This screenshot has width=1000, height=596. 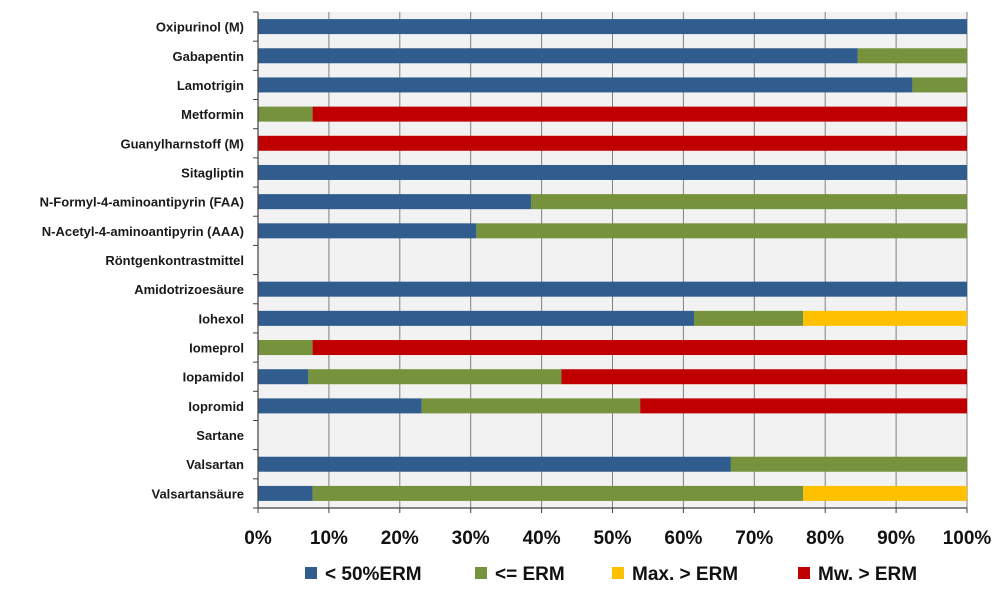 What do you see at coordinates (867, 574) in the screenshot?
I see `legend-label: Mw. > ERM` at bounding box center [867, 574].